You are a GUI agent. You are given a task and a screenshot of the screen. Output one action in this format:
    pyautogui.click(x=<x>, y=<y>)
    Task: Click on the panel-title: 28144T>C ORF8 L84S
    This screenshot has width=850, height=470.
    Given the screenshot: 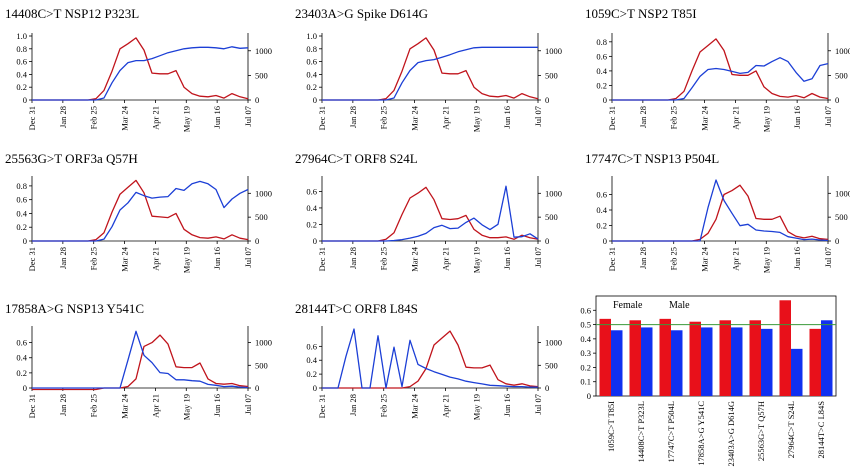 What is the action you would take?
    pyautogui.click(x=356, y=308)
    